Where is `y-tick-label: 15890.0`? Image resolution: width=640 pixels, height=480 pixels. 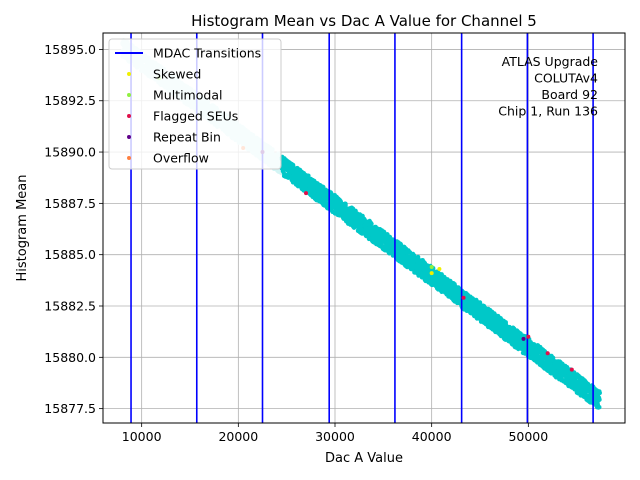
y-tick-label: 15890.0 is located at coordinates (70, 152).